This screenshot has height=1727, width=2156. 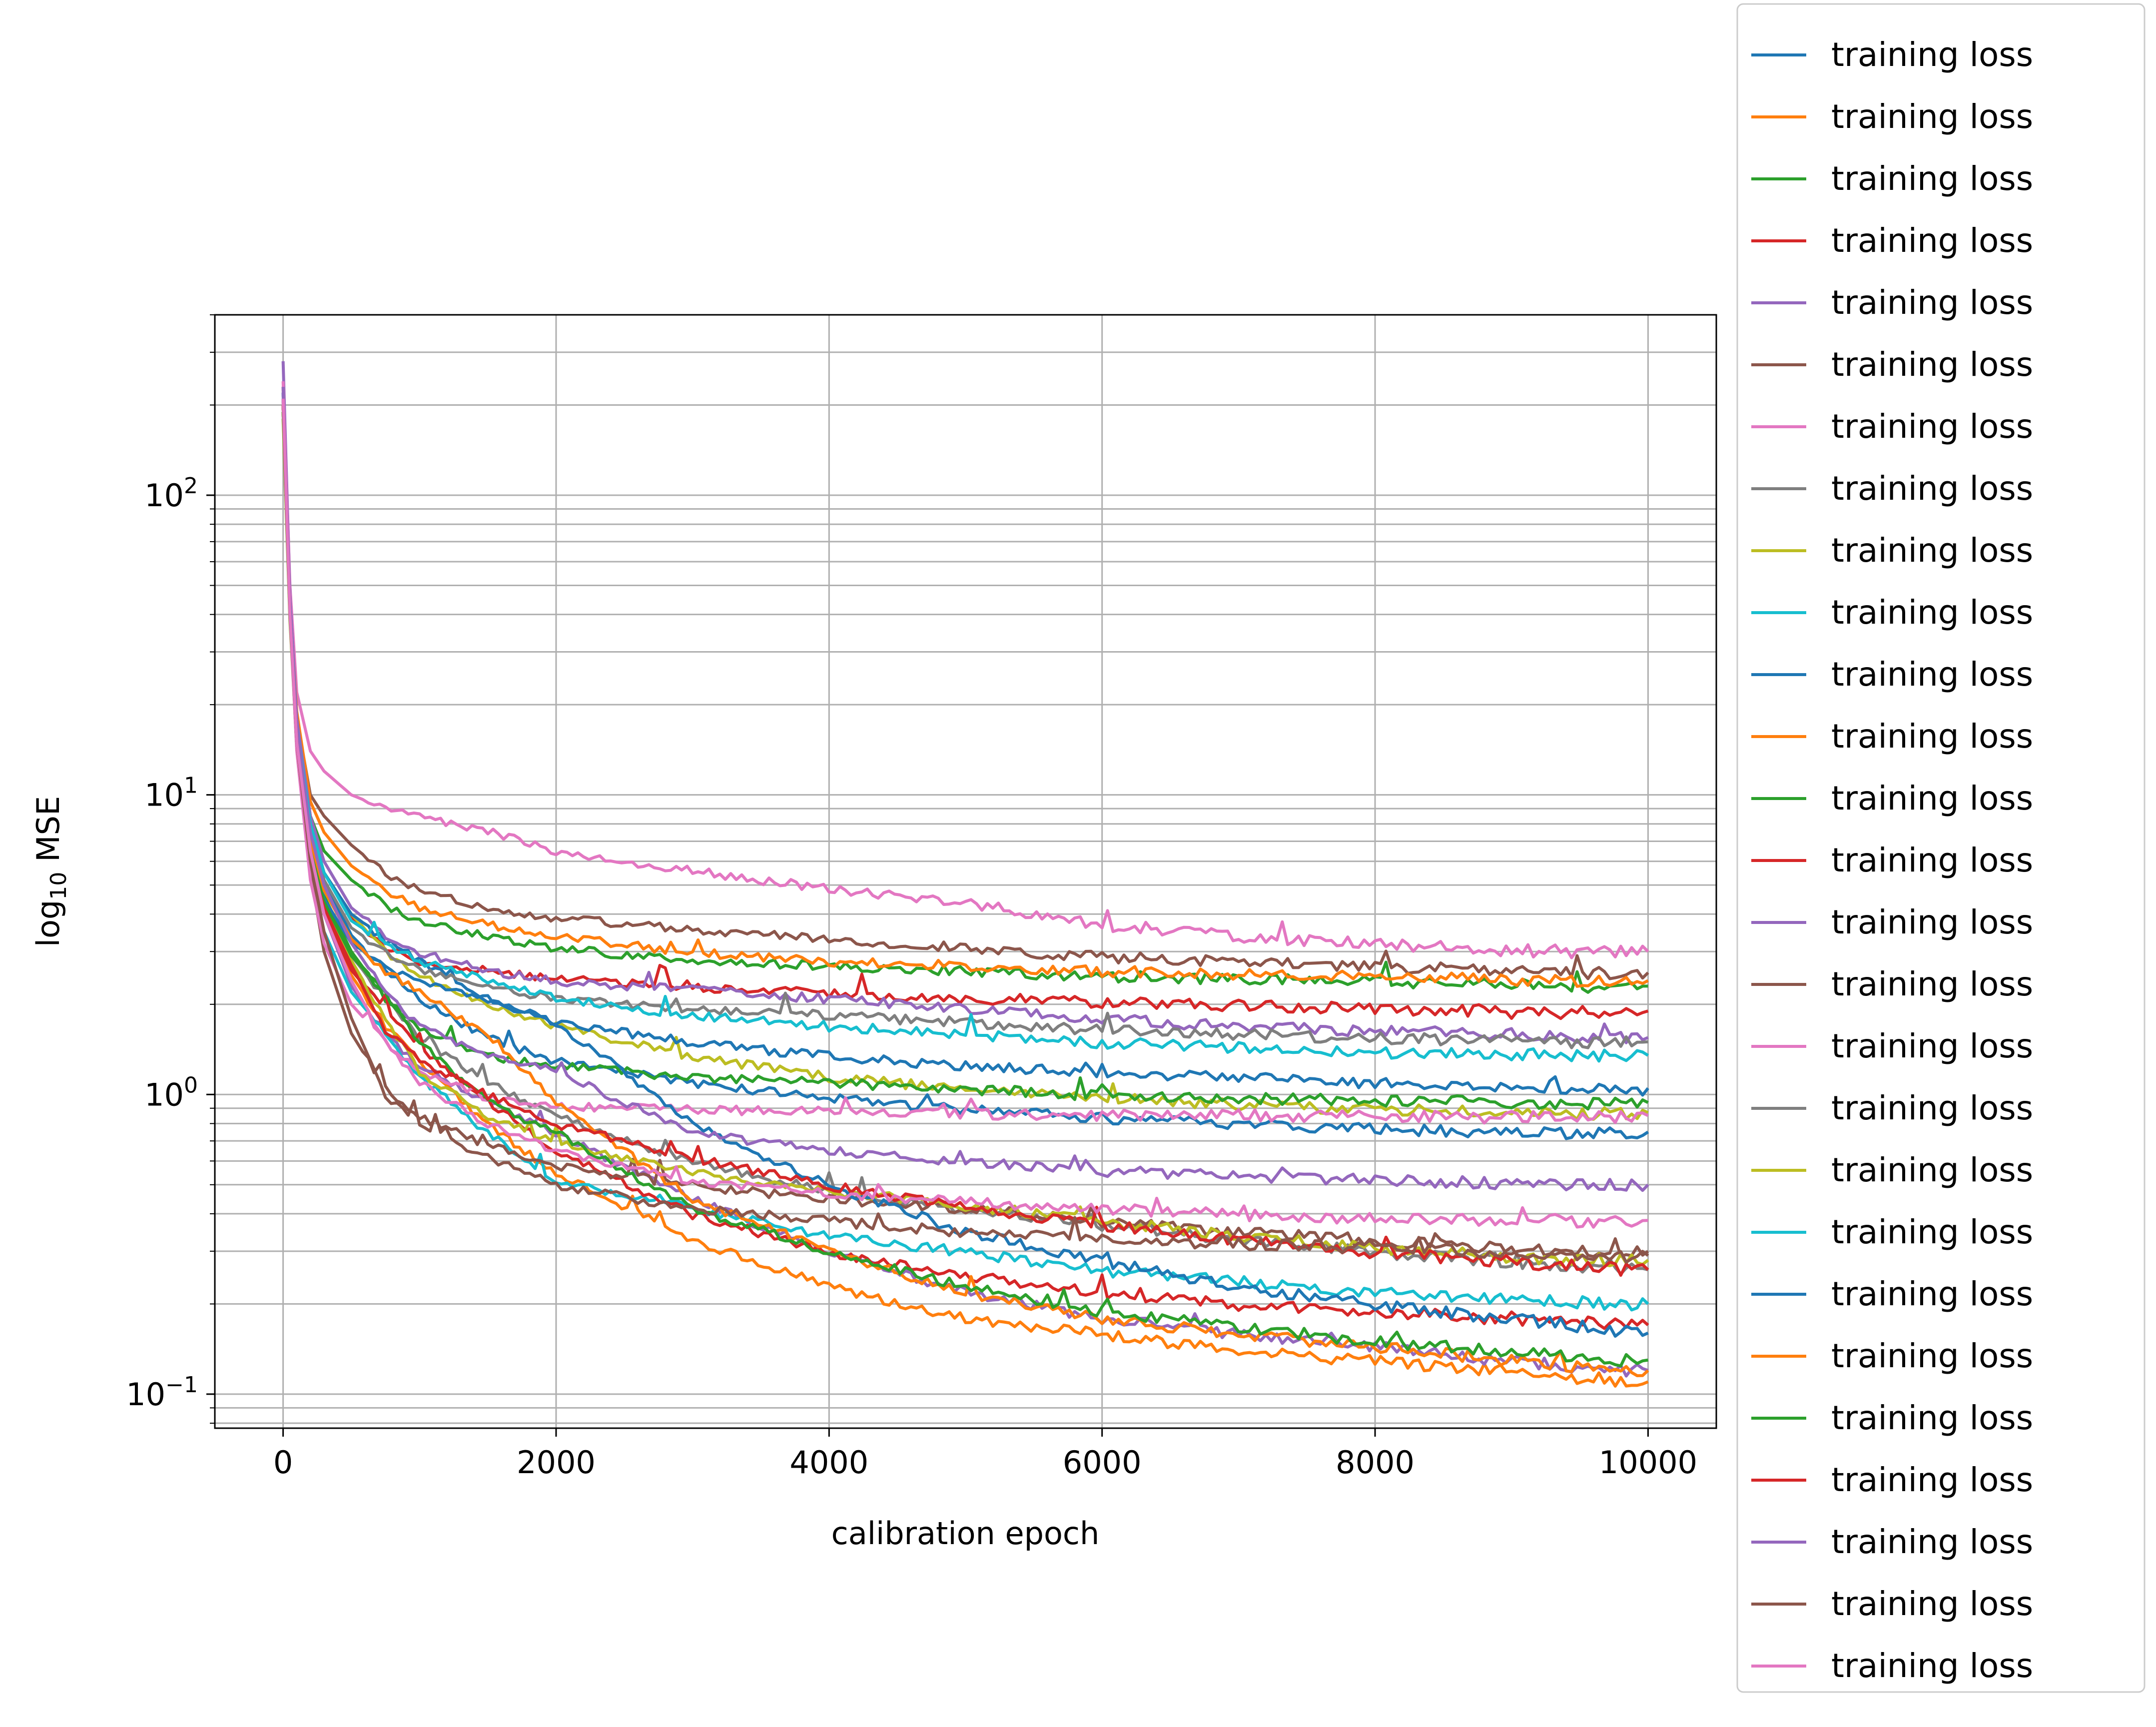 I want to click on y-tick-label: 10⁰, so click(x=171, y=1092).